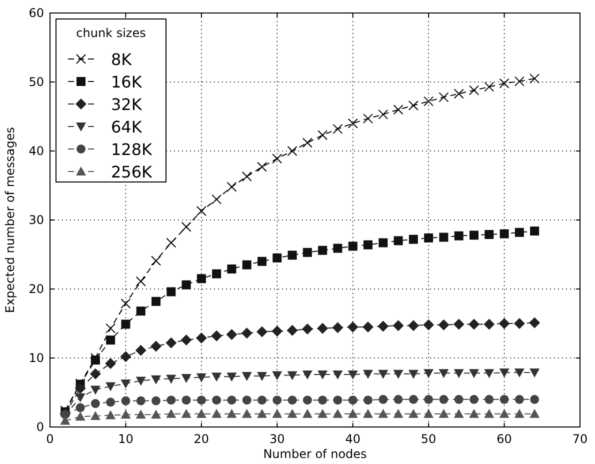  I want to click on legend-label: 256K, so click(132, 172).